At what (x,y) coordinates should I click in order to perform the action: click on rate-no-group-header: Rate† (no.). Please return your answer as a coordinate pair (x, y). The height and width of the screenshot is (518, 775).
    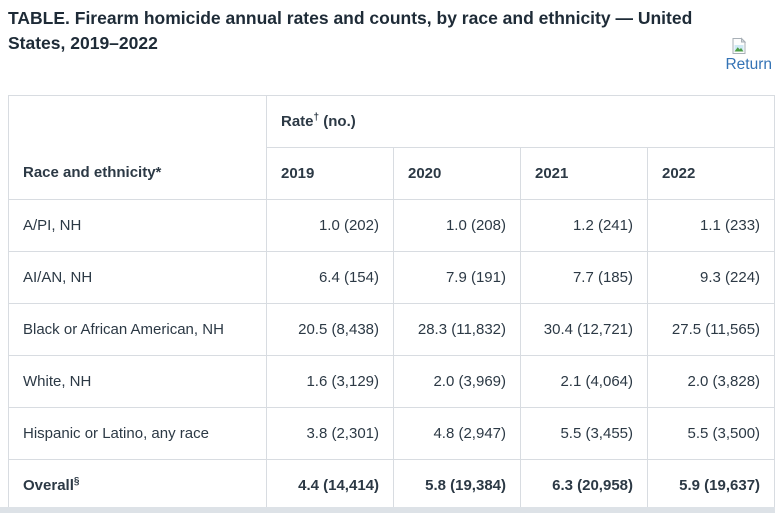
    Looking at the image, I should click on (520, 121).